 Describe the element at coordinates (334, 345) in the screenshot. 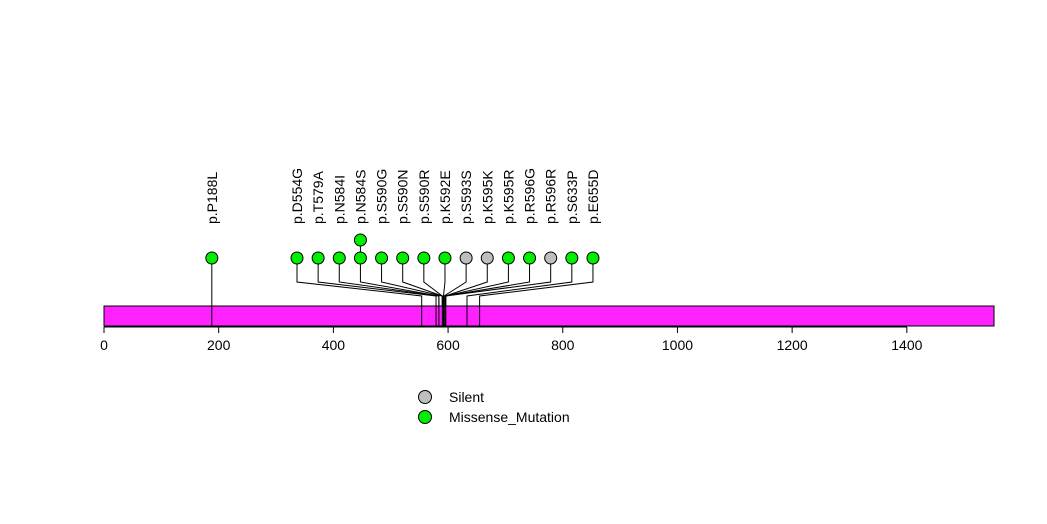

I see `axis-tick-label: 400` at that location.